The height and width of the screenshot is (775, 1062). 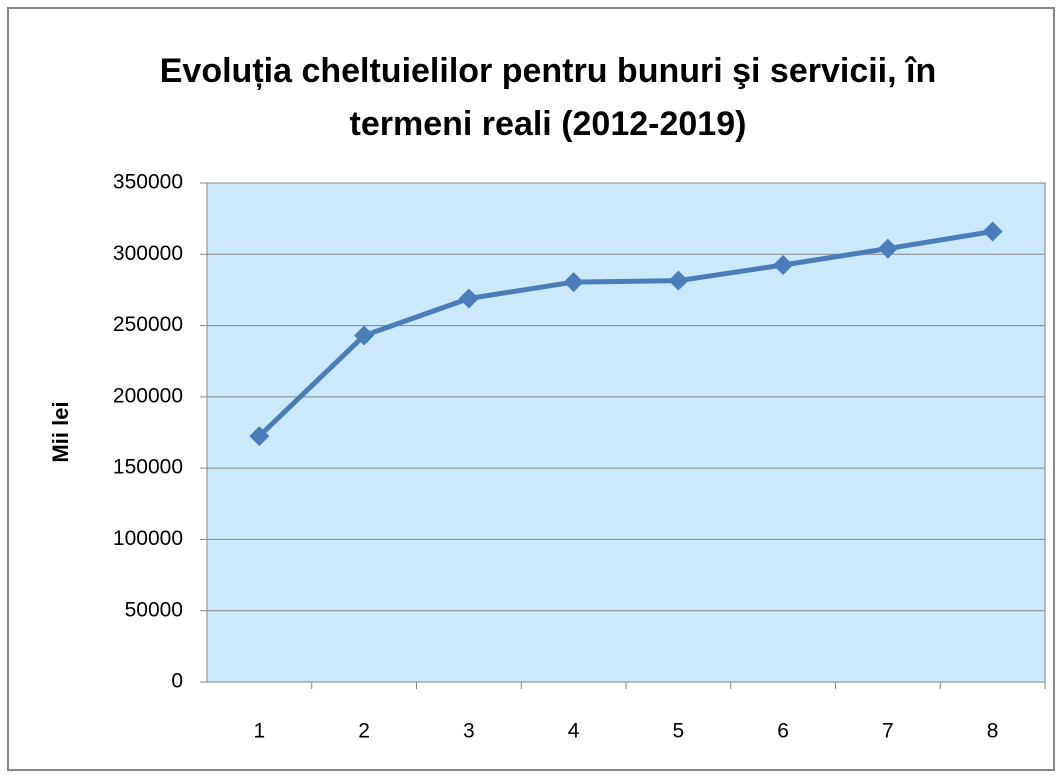 I want to click on x-tick-label: 5, so click(x=679, y=731).